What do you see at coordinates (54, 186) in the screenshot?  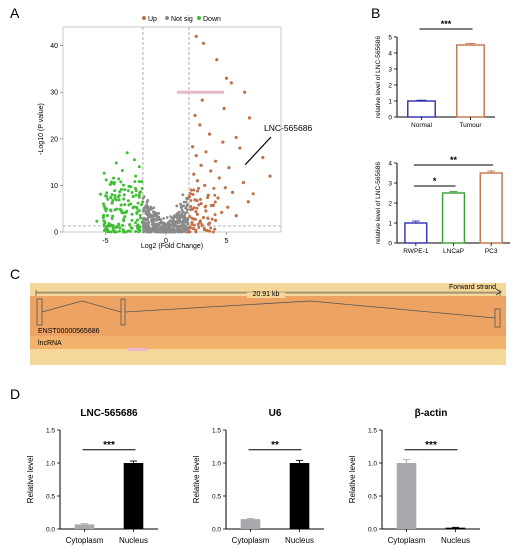 I see `y-tick-label: 10` at bounding box center [54, 186].